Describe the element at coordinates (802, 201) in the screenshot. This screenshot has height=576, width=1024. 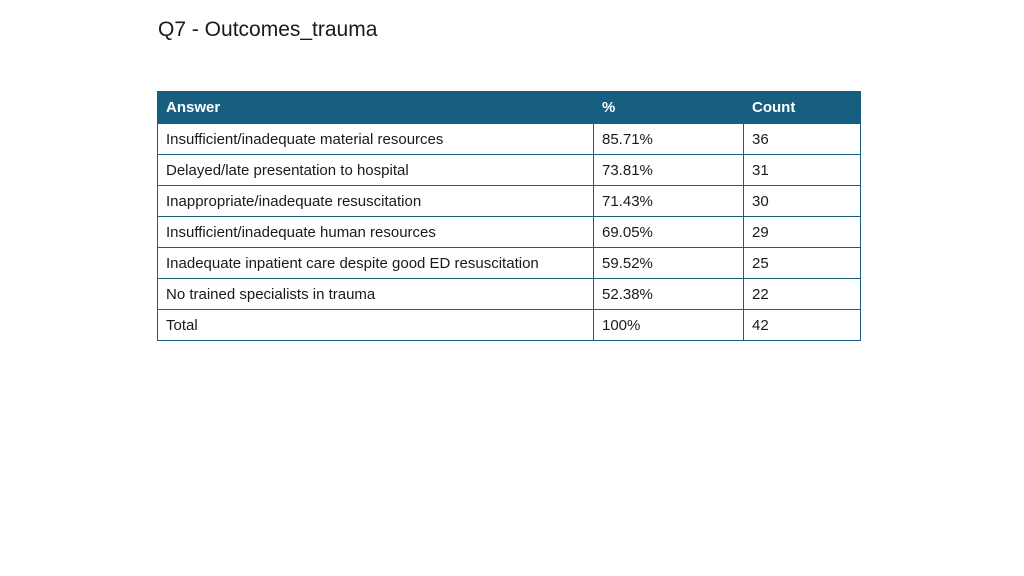
I see `count-cell: 30` at that location.